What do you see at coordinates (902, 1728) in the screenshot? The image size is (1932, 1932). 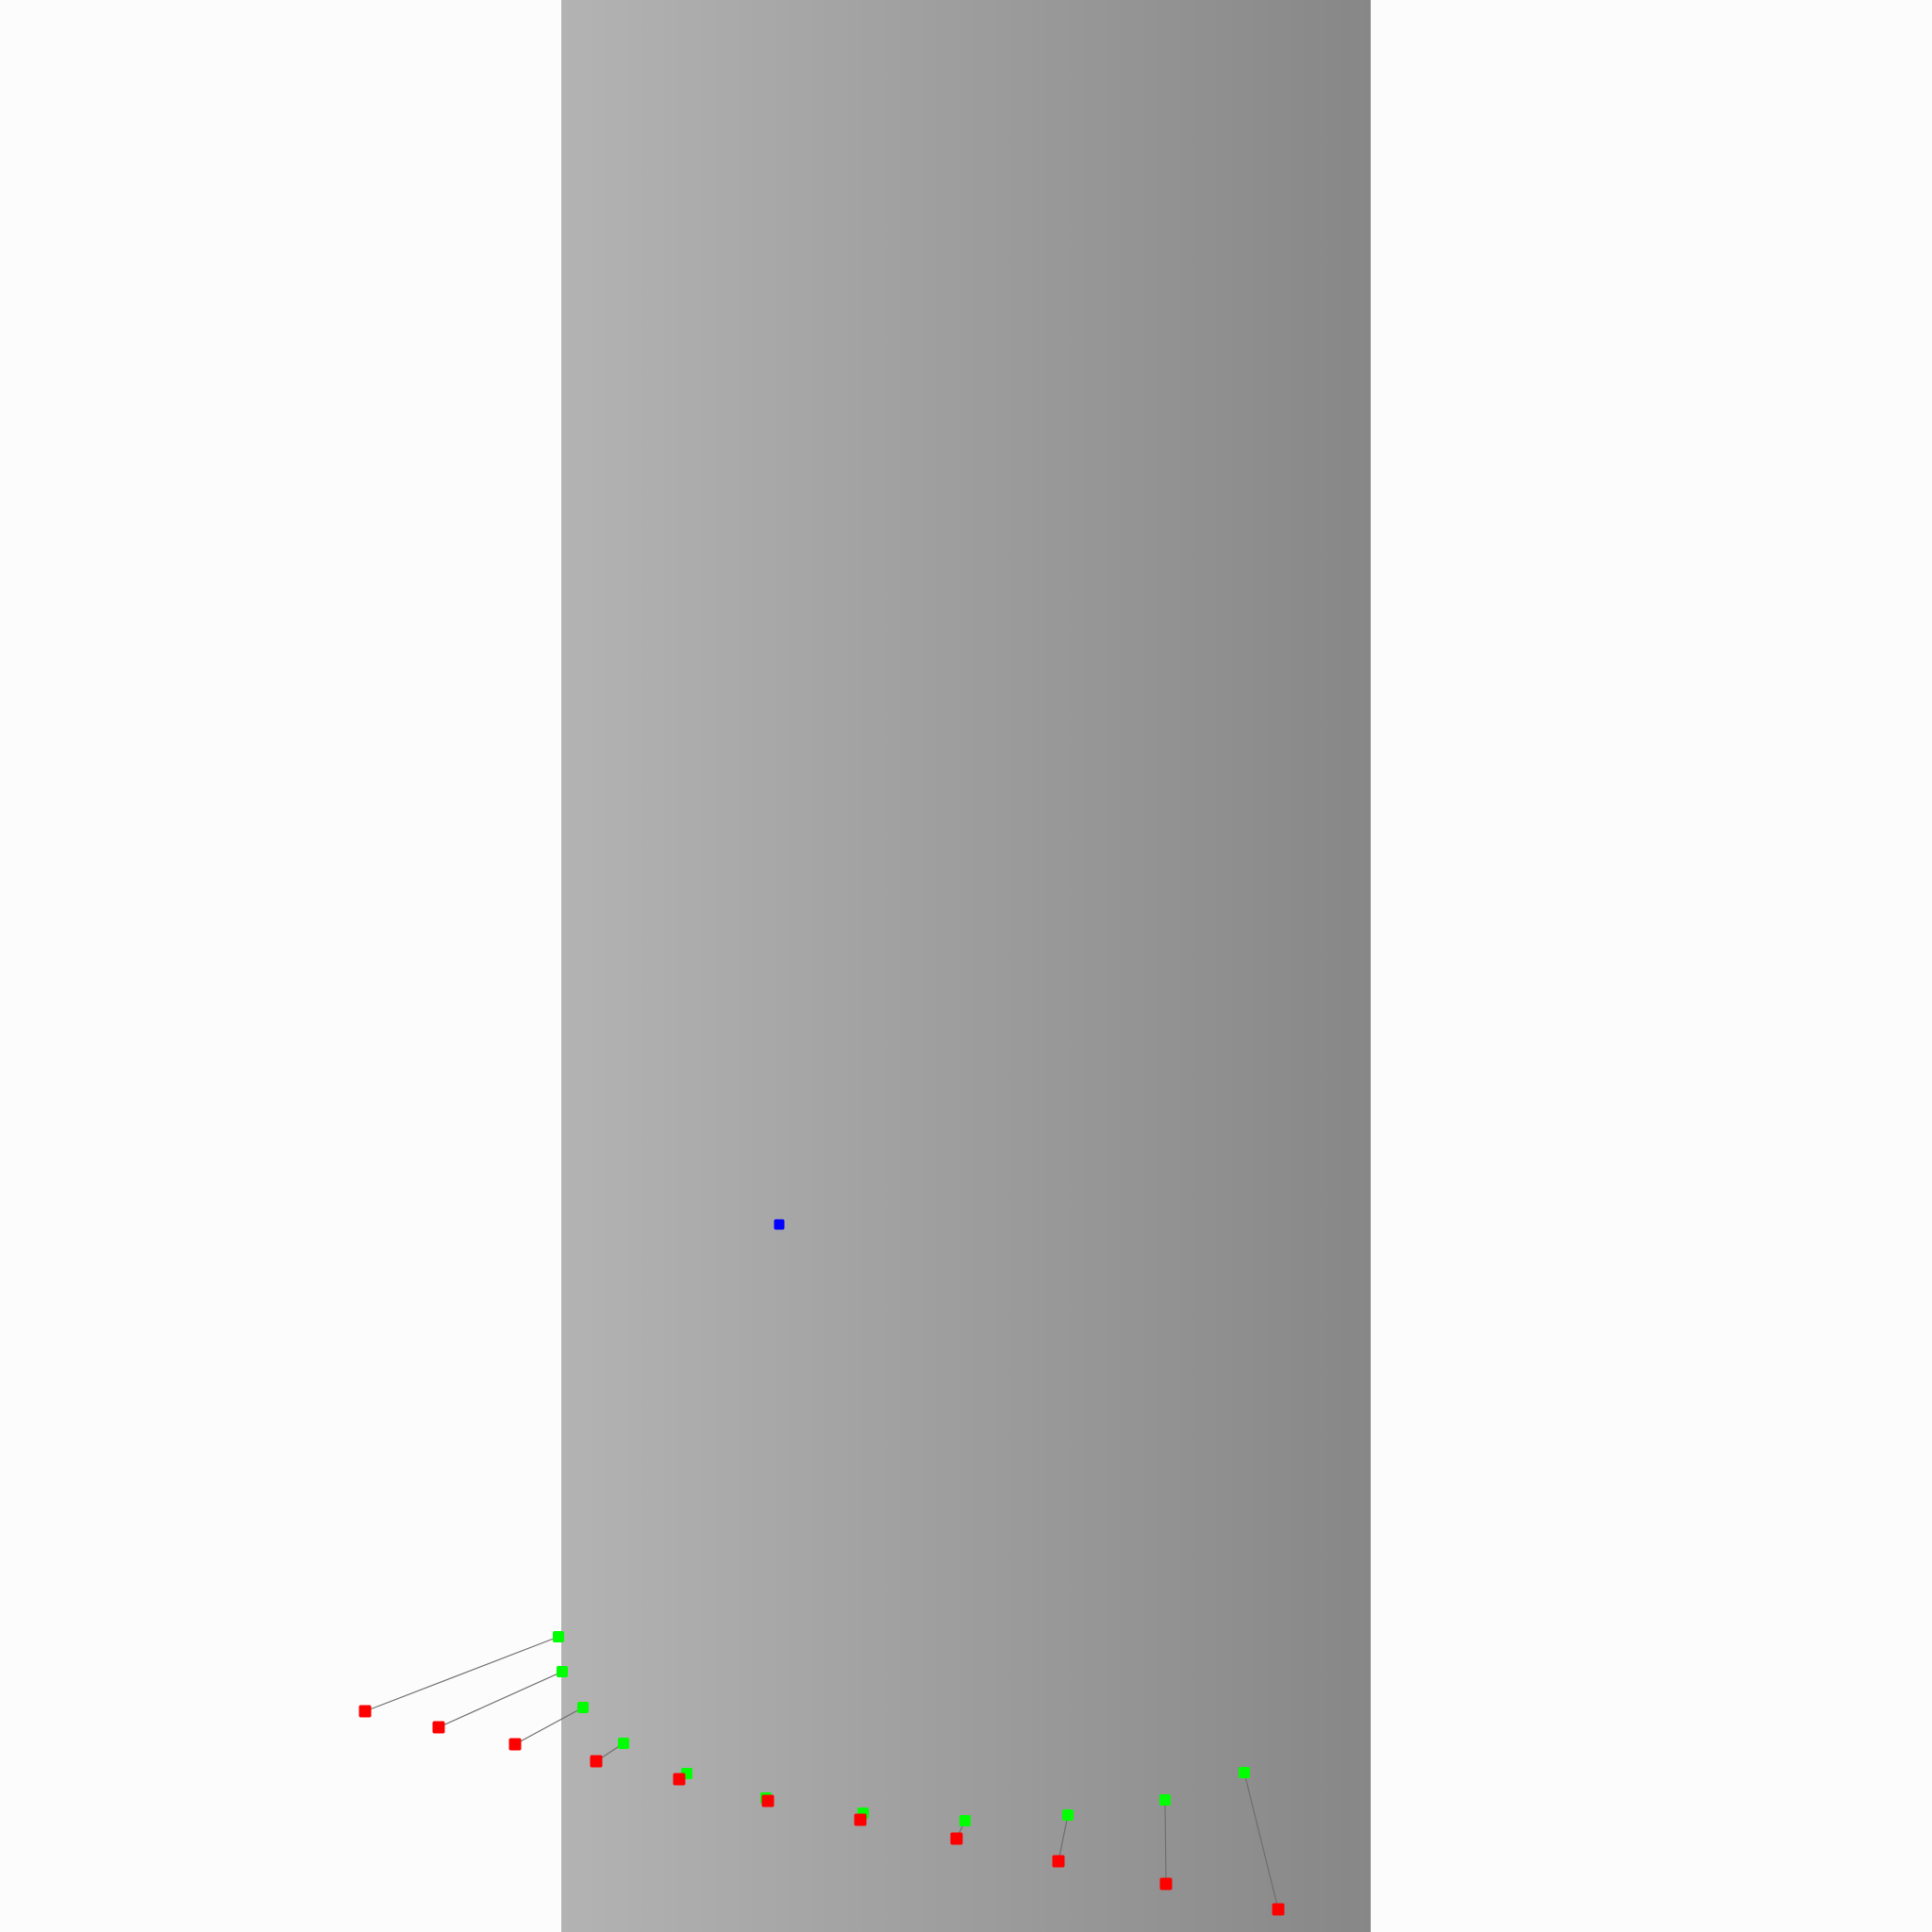 I see `green-markers` at bounding box center [902, 1728].